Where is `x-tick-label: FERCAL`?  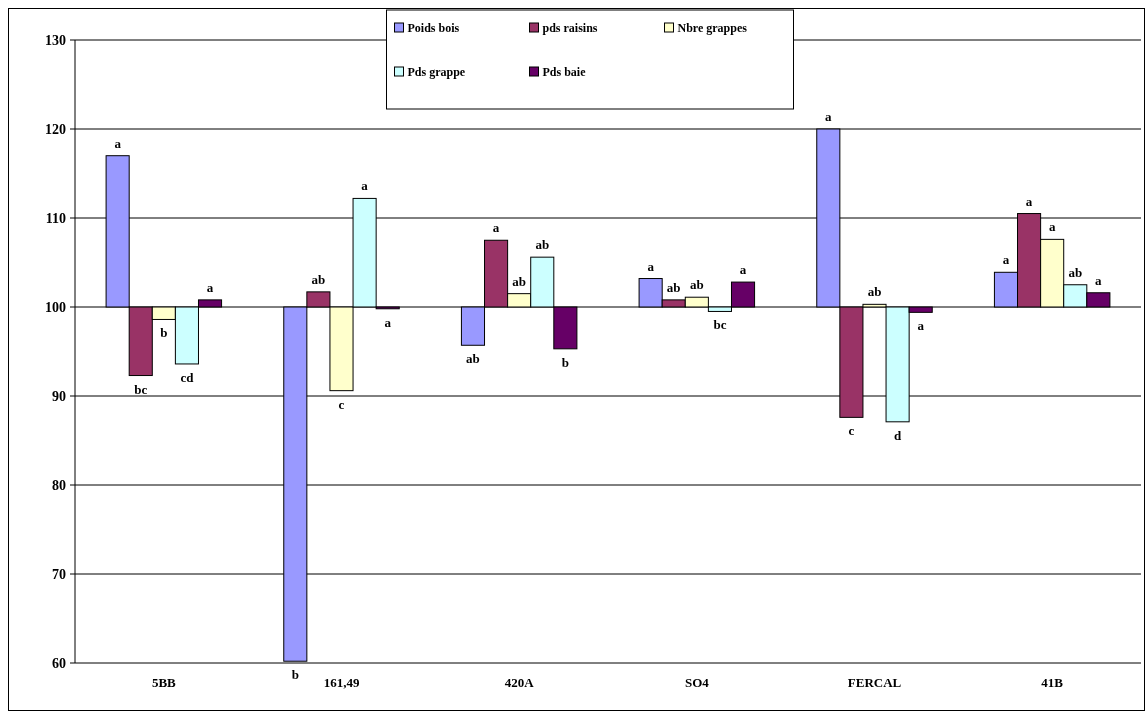 x-tick-label: FERCAL is located at coordinates (874, 682).